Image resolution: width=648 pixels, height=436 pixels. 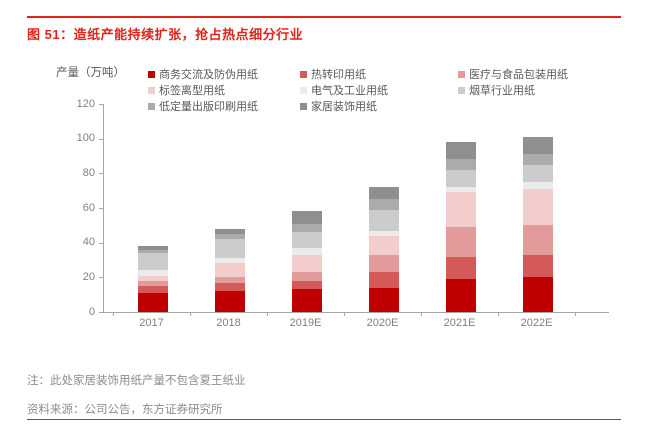 I want to click on legend-item: 商务交流及防伪用纸, so click(x=224, y=74).